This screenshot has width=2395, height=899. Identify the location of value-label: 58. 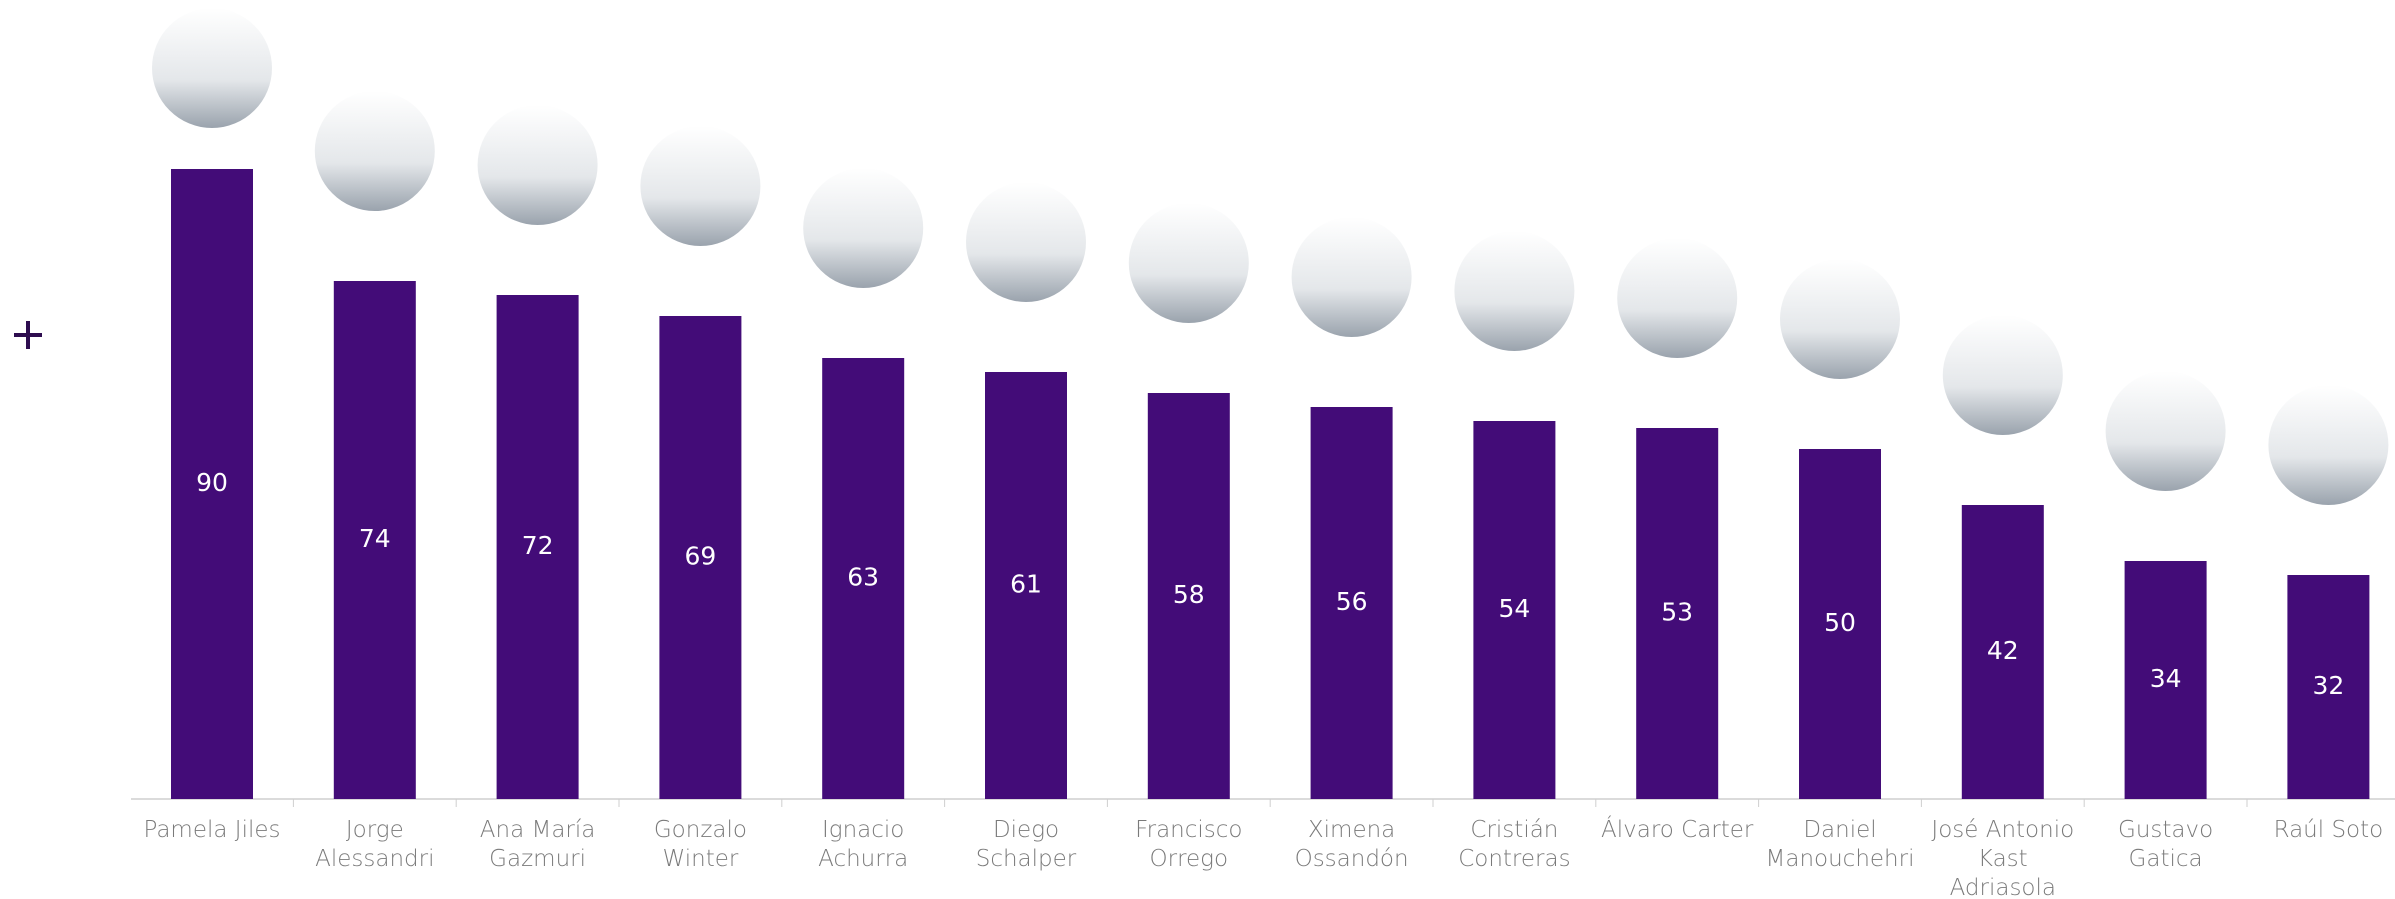
(1189, 594).